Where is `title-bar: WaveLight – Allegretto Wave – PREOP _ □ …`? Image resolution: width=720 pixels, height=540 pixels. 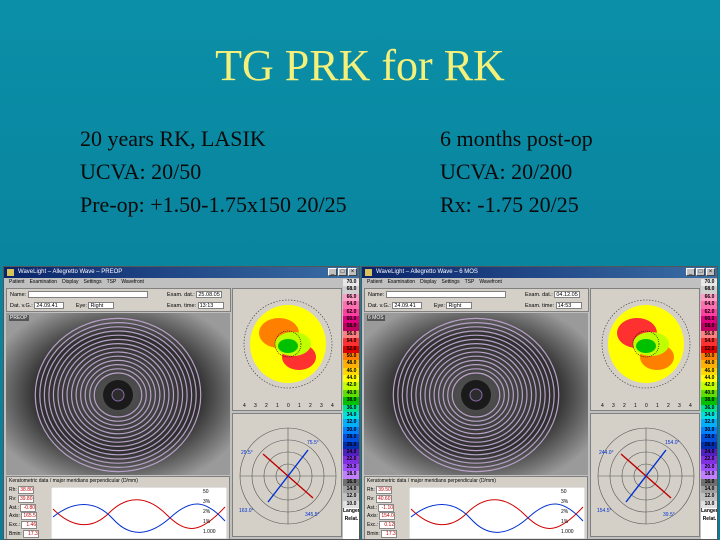
title-bar: WaveLight – Allegretto Wave – PREOP _ □ … is located at coordinates (181, 272).